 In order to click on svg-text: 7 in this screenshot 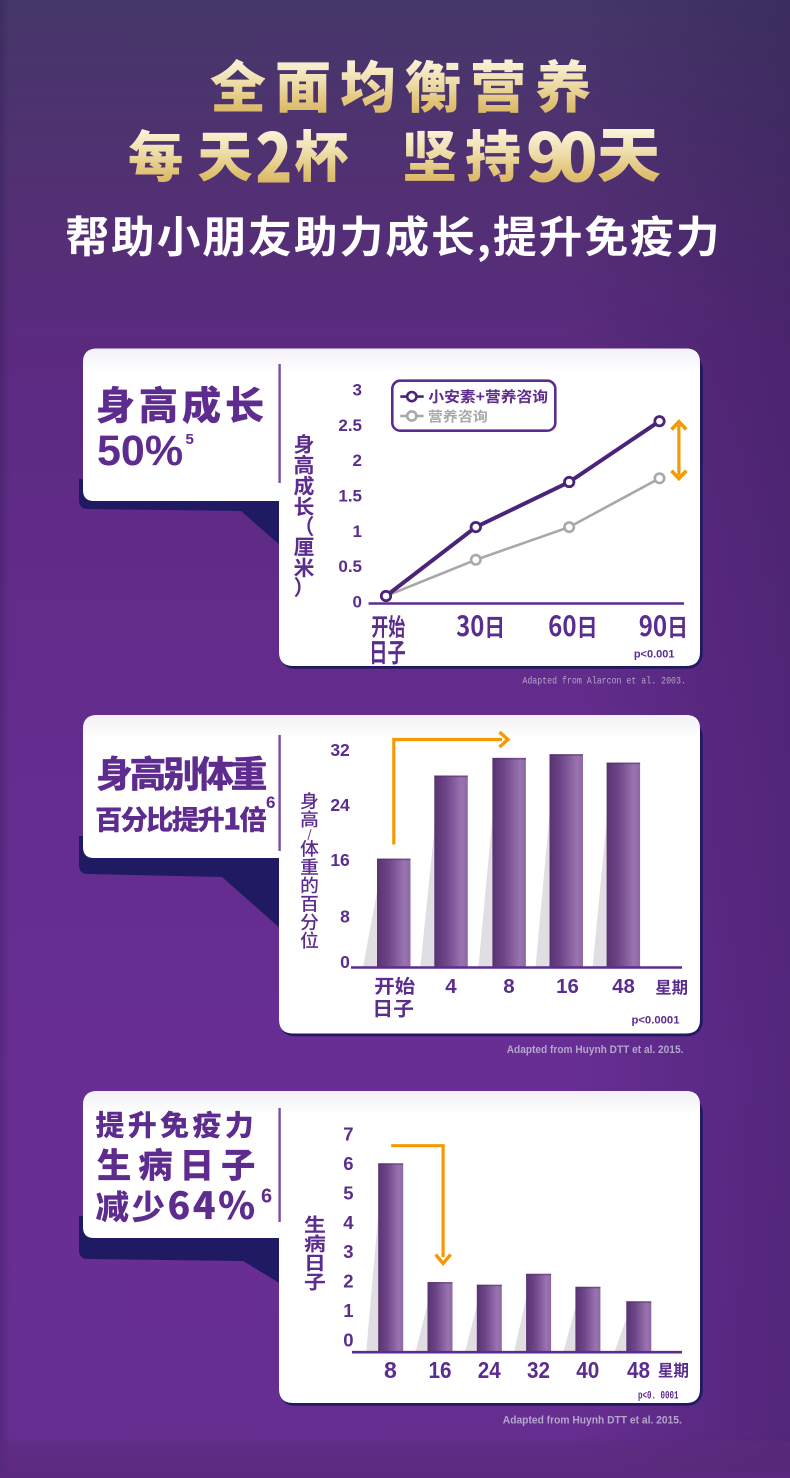, I will do `click(348, 1133)`.